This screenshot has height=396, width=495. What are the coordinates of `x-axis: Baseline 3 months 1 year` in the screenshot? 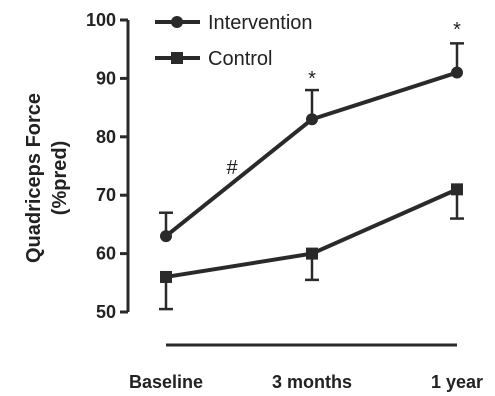 It's located at (306, 367).